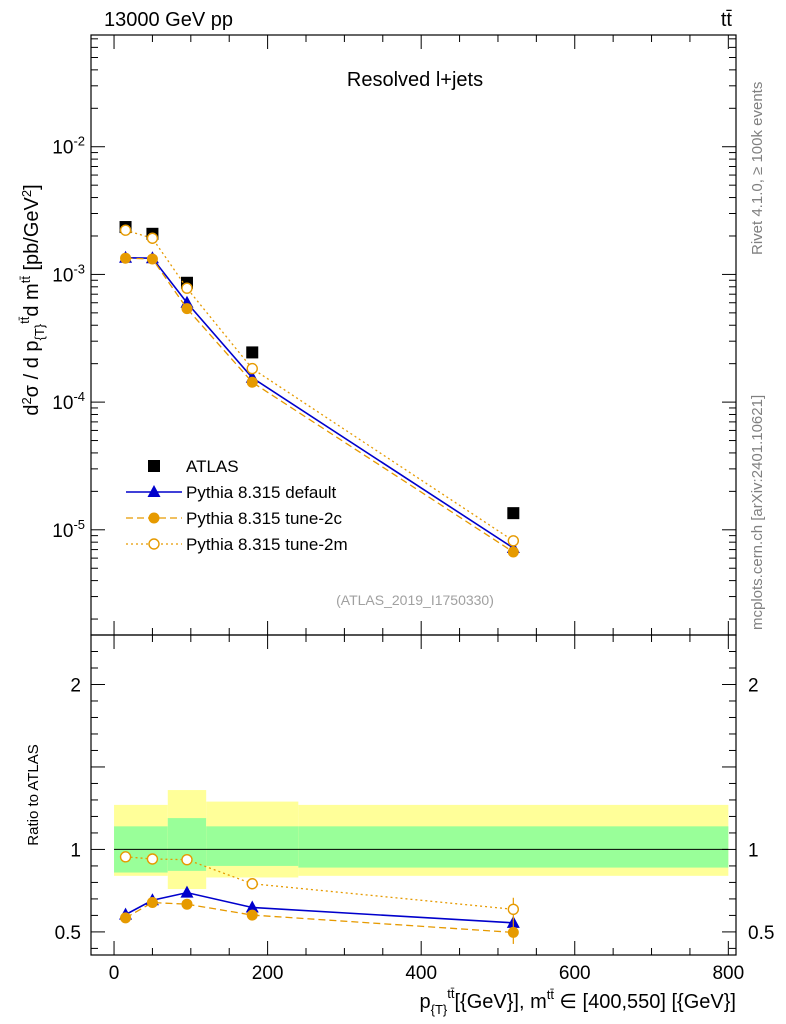 The image size is (786, 1024). Describe the element at coordinates (264, 518) in the screenshot. I see `legend-entry-label: Pythia 8.315 tune-2c` at that location.